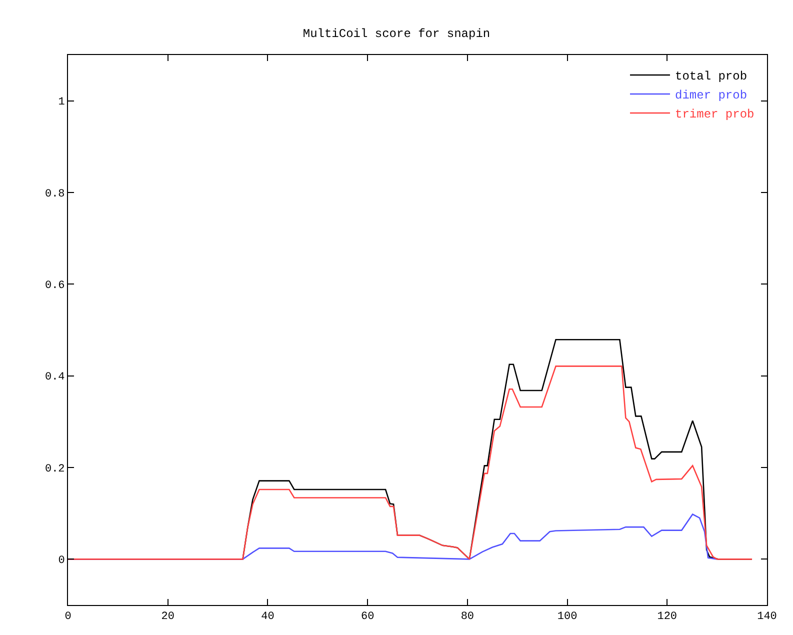 This screenshot has height=635, width=793. I want to click on legend-label: trimer prob, so click(714, 115).